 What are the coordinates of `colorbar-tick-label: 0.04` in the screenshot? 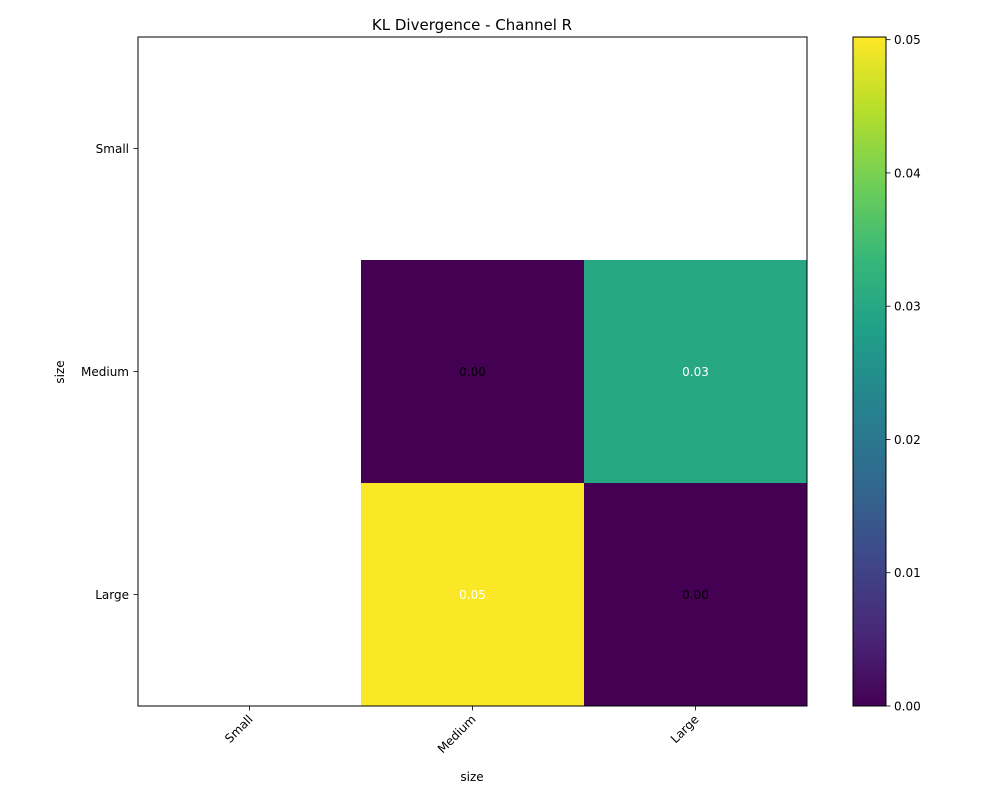 It's located at (907, 173).